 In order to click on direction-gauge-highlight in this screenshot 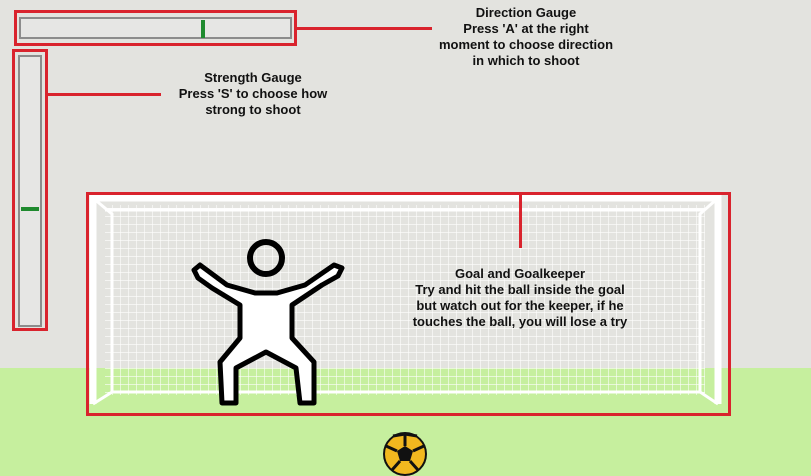, I will do `click(155, 28)`.